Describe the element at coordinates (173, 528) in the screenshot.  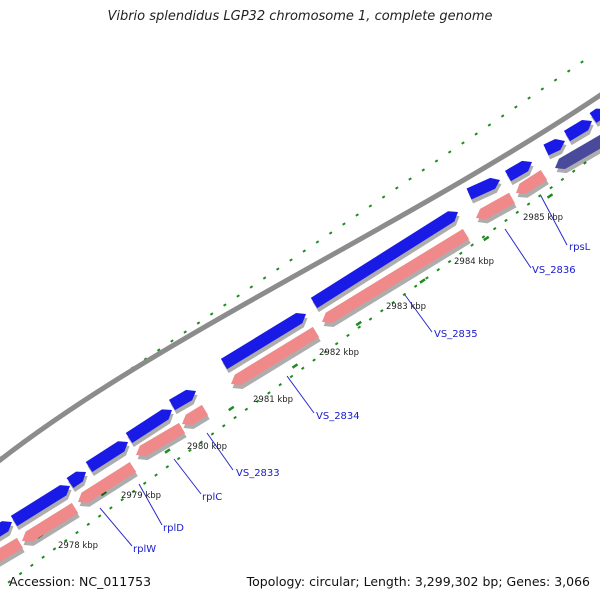
I see `gene-label-rplD: rplD` at that location.